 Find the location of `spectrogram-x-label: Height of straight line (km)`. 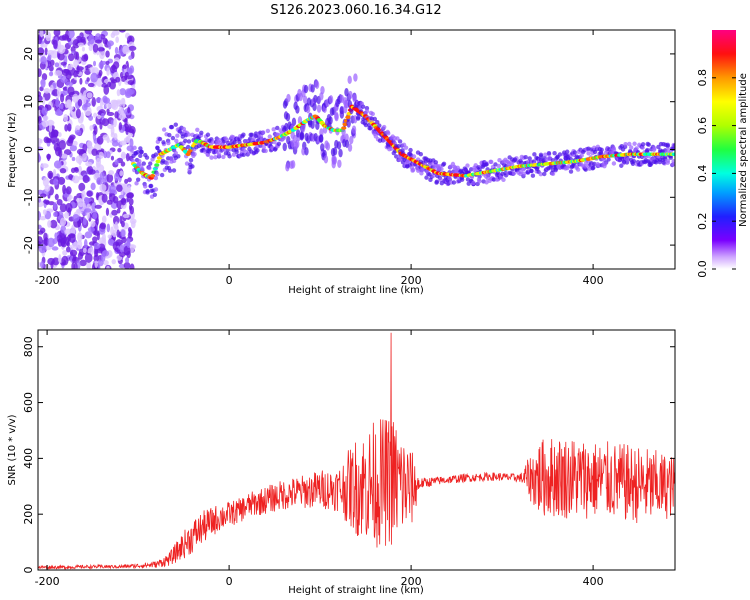

spectrogram-x-label: Height of straight line (km) is located at coordinates (356, 290).